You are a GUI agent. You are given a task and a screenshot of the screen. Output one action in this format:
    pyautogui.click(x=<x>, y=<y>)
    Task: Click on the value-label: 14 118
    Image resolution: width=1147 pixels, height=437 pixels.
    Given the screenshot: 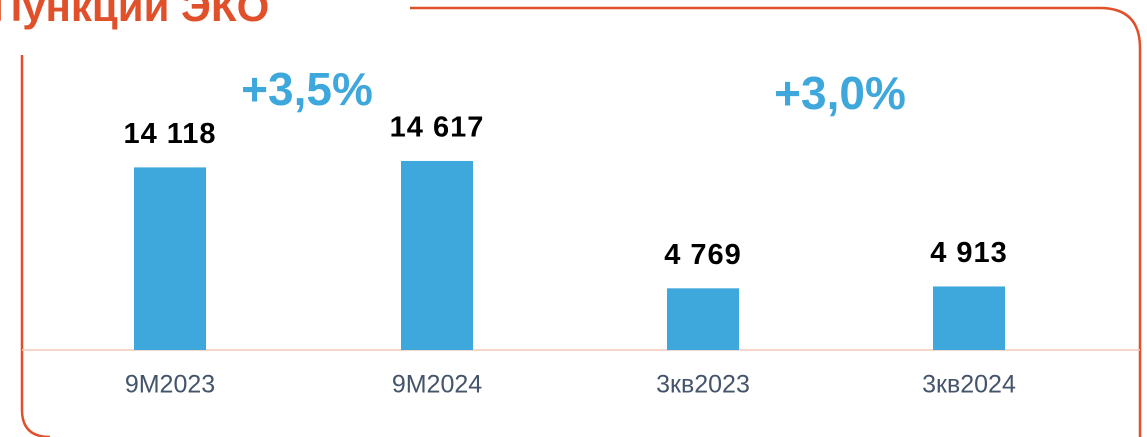 What is the action you would take?
    pyautogui.click(x=169, y=134)
    